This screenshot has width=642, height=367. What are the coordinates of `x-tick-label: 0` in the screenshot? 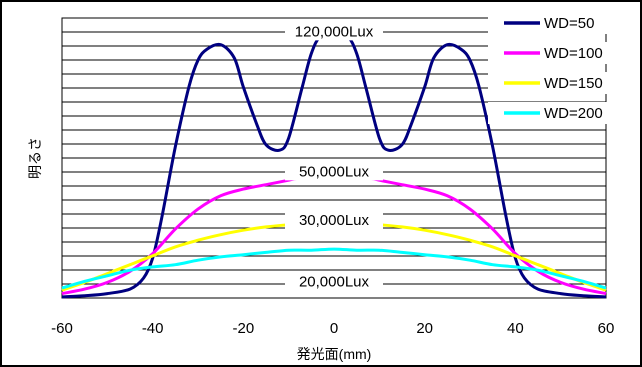 It's located at (334, 328).